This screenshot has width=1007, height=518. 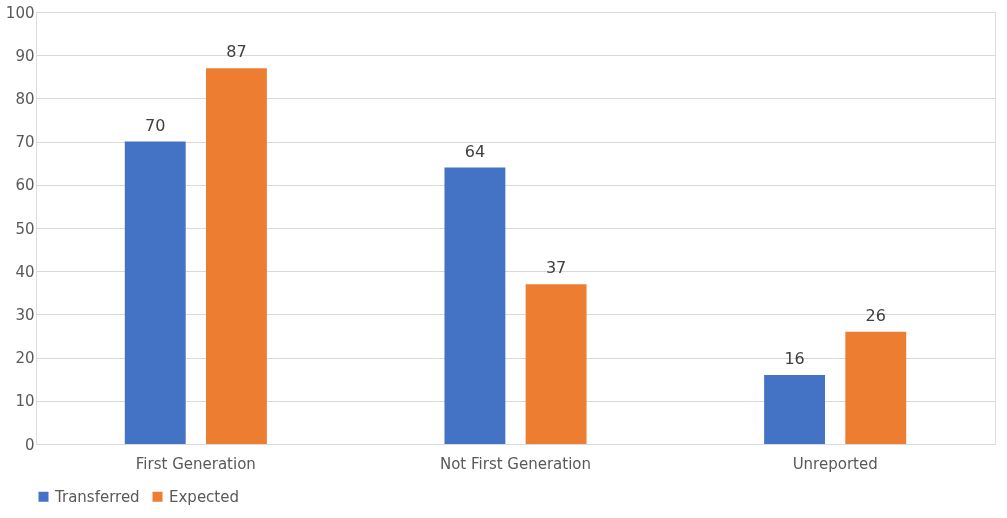 What do you see at coordinates (515, 463) in the screenshot?
I see `x-tick-label: Not First Generation` at bounding box center [515, 463].